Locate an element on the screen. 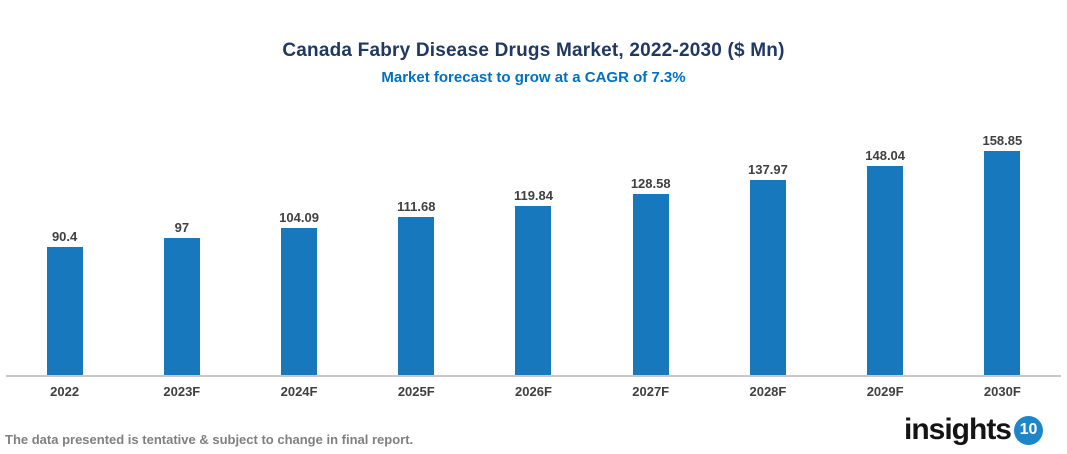  bar-column-2026F: 119.84 is located at coordinates (533, 248).